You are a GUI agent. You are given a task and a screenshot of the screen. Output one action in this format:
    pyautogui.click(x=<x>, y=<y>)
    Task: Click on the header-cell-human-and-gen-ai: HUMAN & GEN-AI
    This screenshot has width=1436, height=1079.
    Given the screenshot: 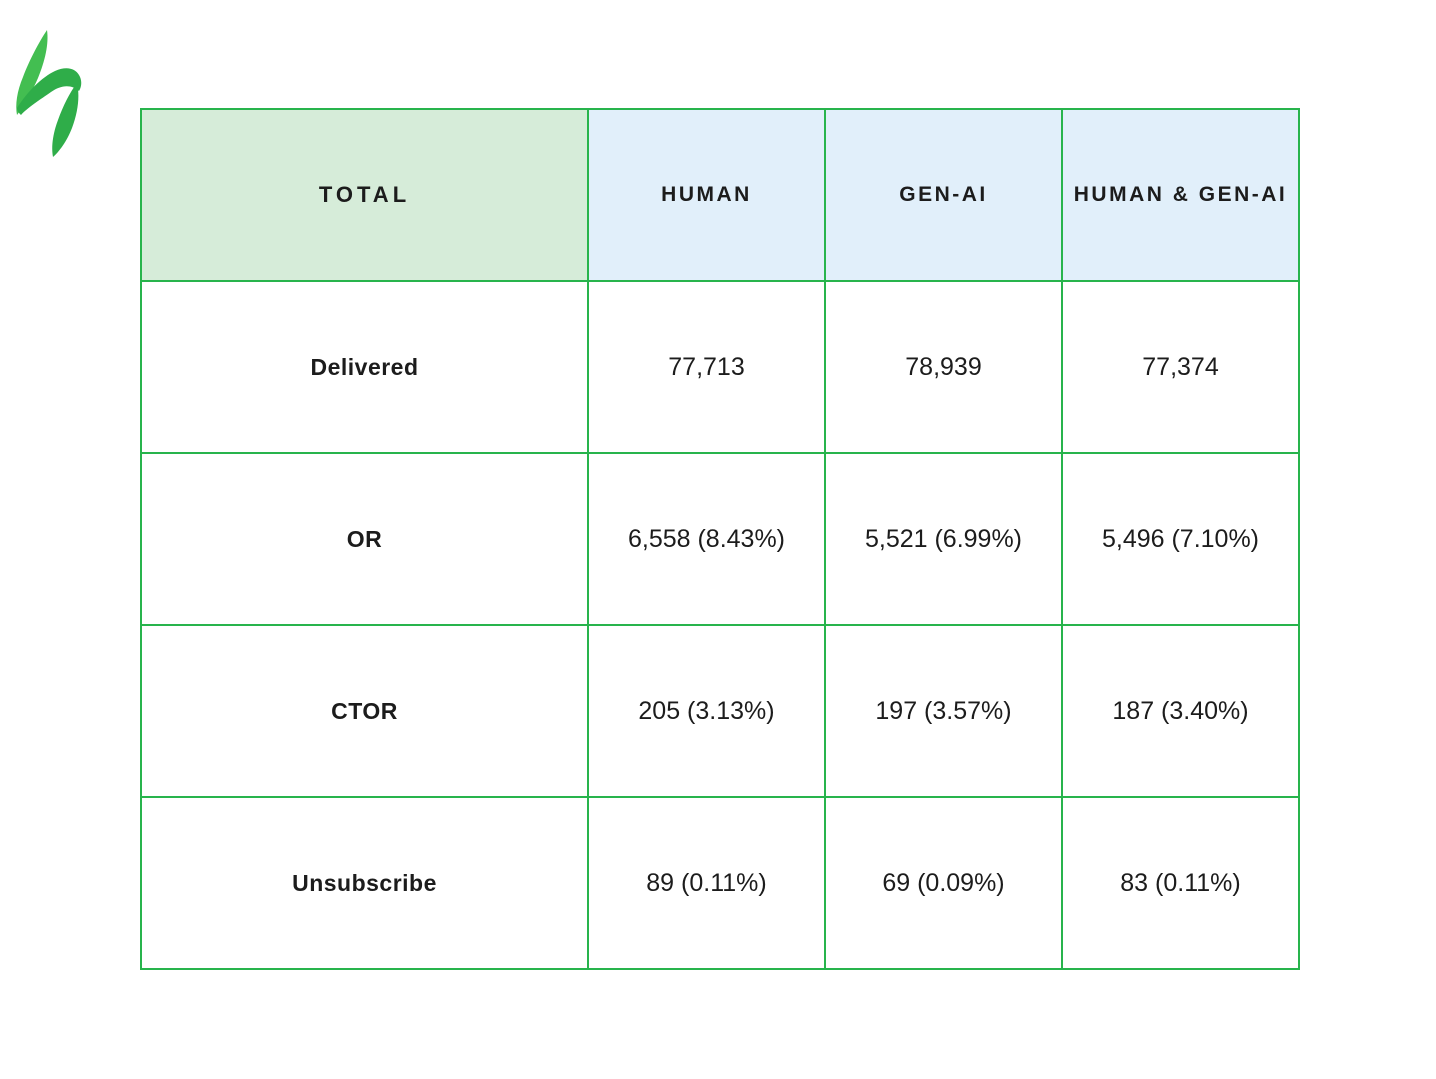 What is the action you would take?
    pyautogui.click(x=1180, y=195)
    